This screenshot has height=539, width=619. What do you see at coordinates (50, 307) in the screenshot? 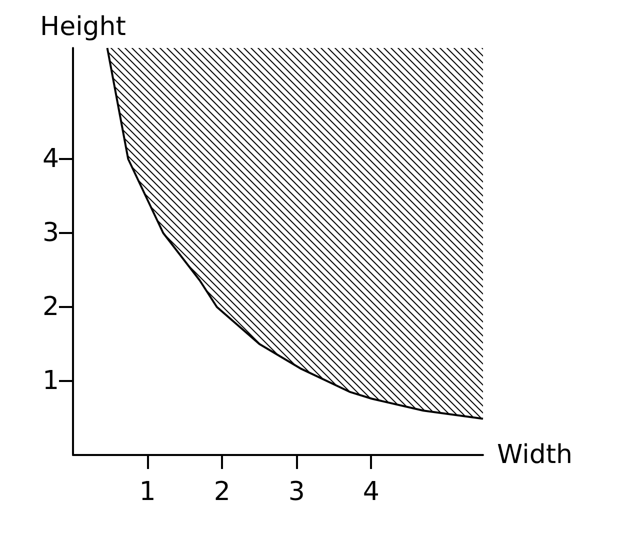
I see `y-tick-label: 2` at bounding box center [50, 307].